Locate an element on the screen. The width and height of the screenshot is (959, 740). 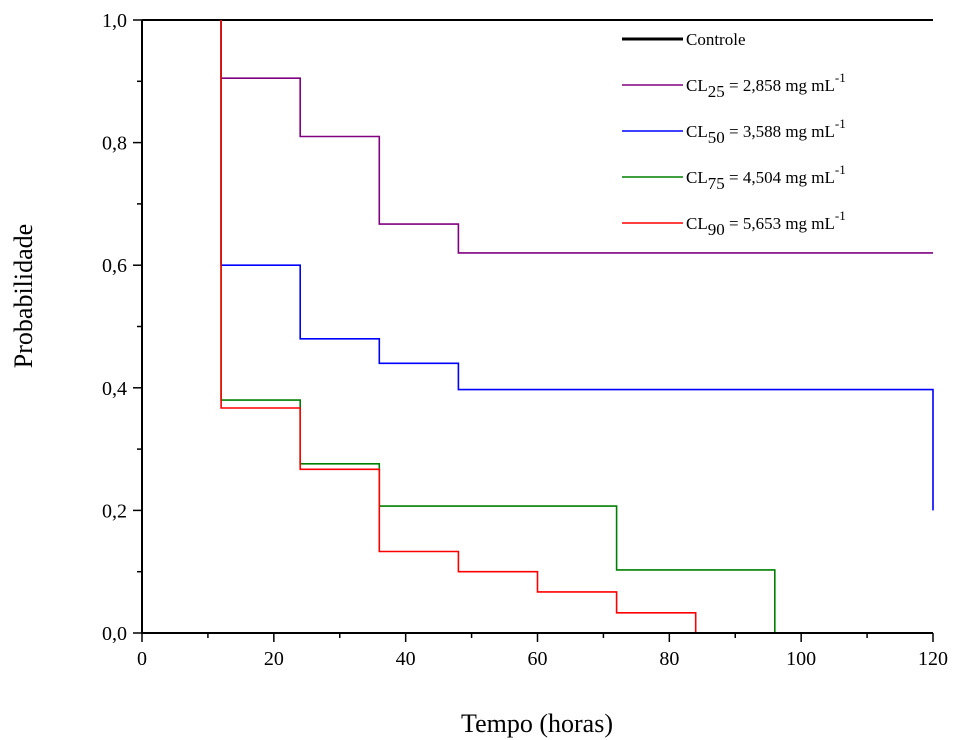
x-tick-label: 120 is located at coordinates (933, 659).